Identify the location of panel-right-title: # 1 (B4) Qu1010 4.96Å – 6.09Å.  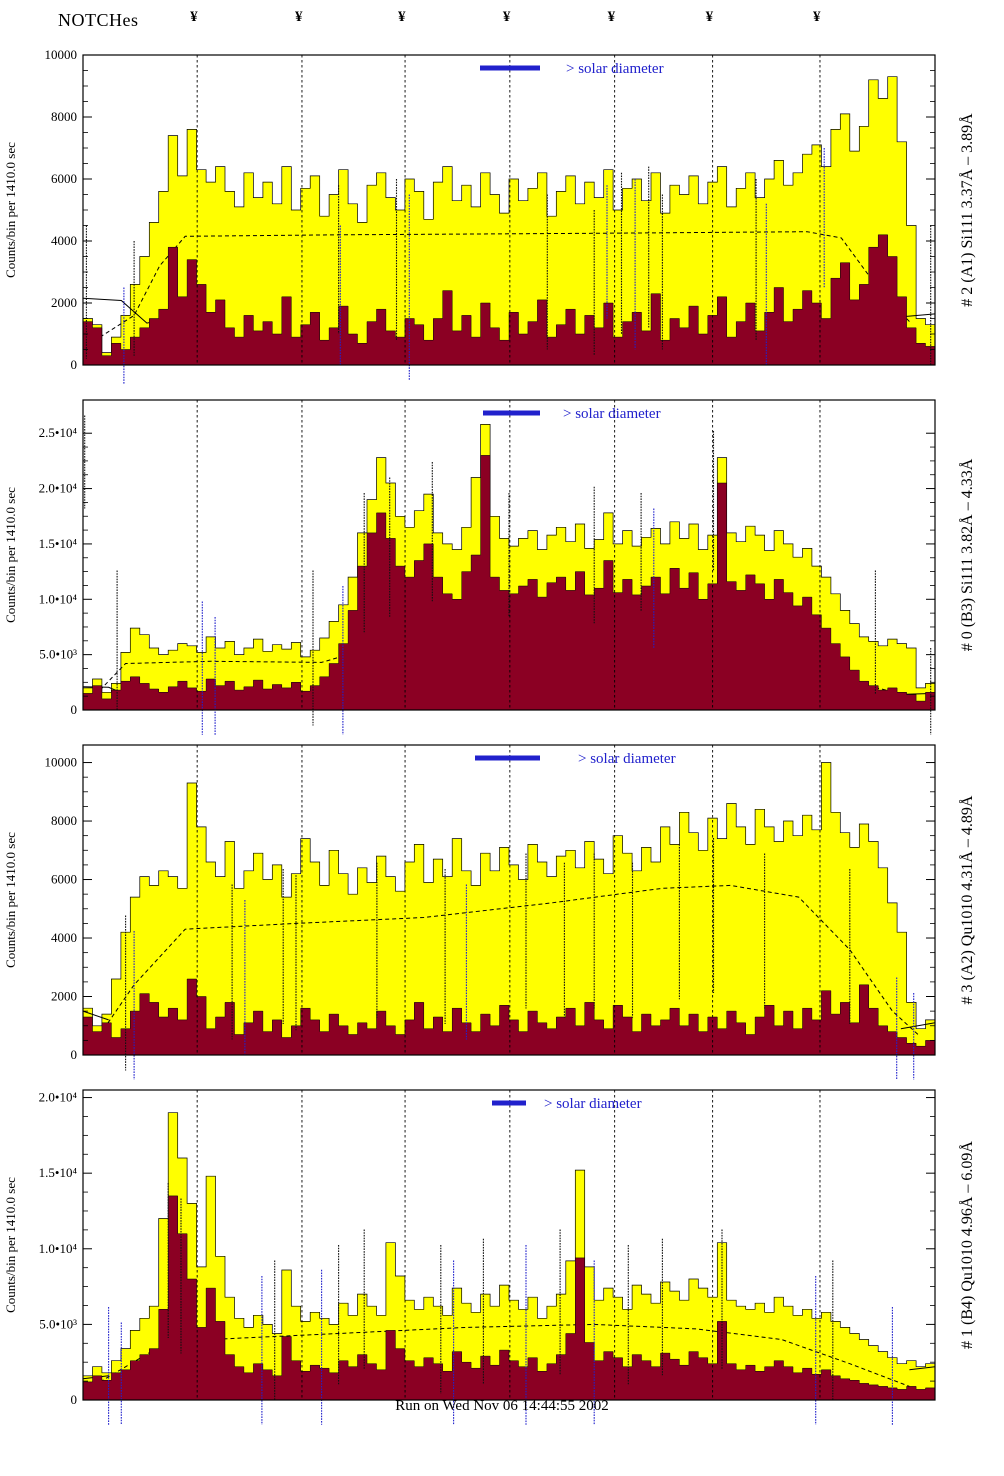
(967, 1245).